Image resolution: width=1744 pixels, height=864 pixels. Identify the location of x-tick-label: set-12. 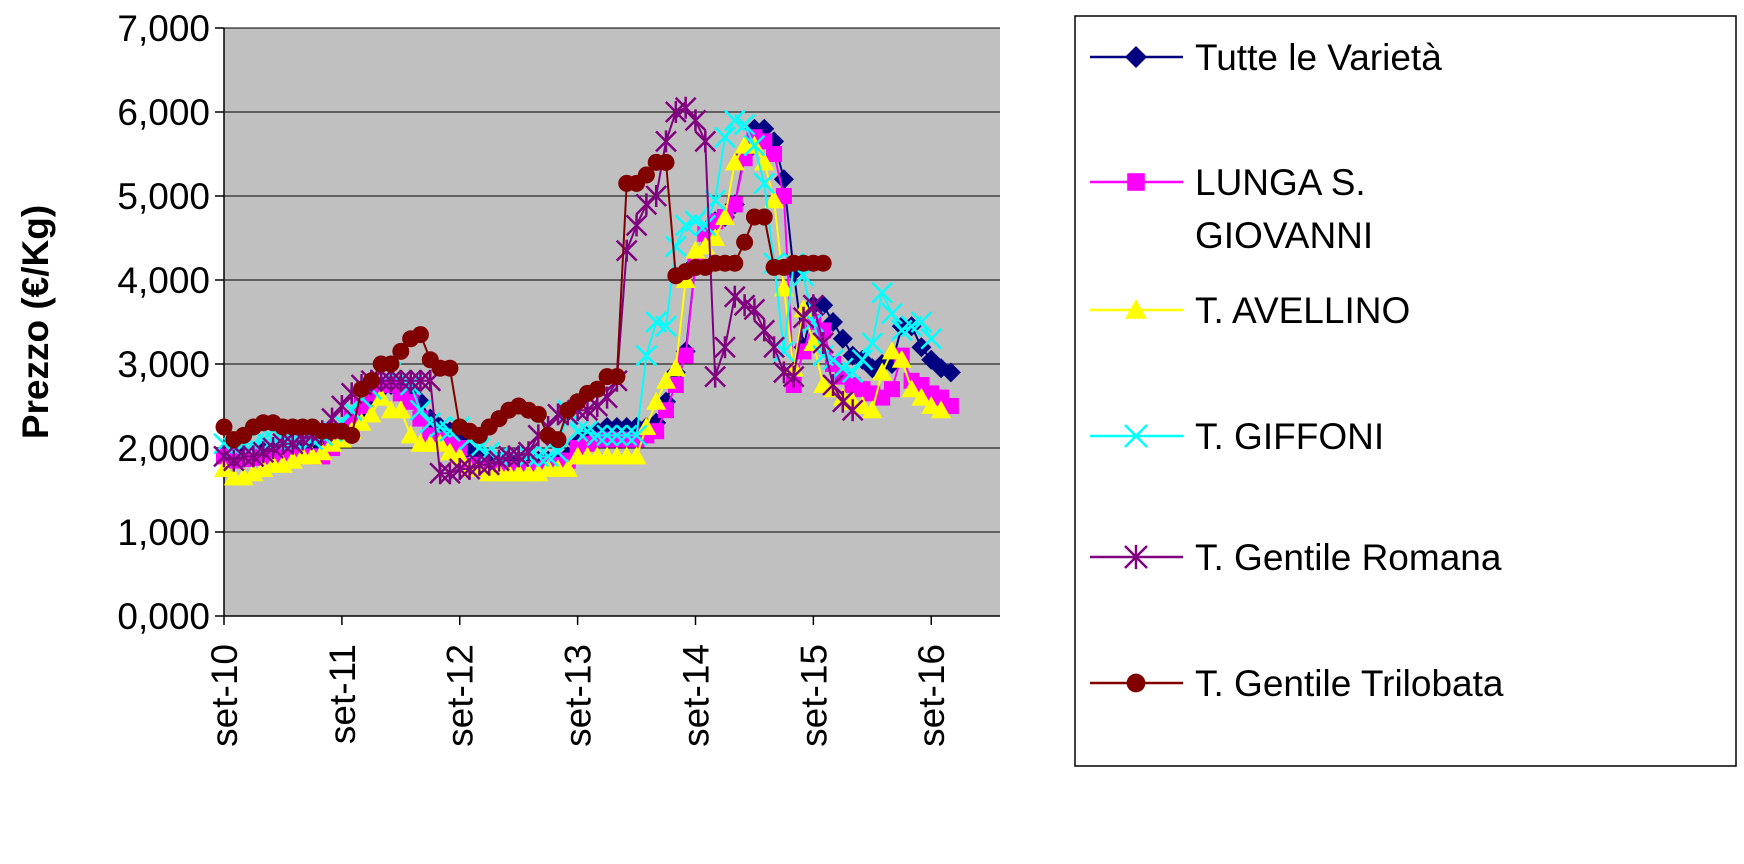
(460, 695).